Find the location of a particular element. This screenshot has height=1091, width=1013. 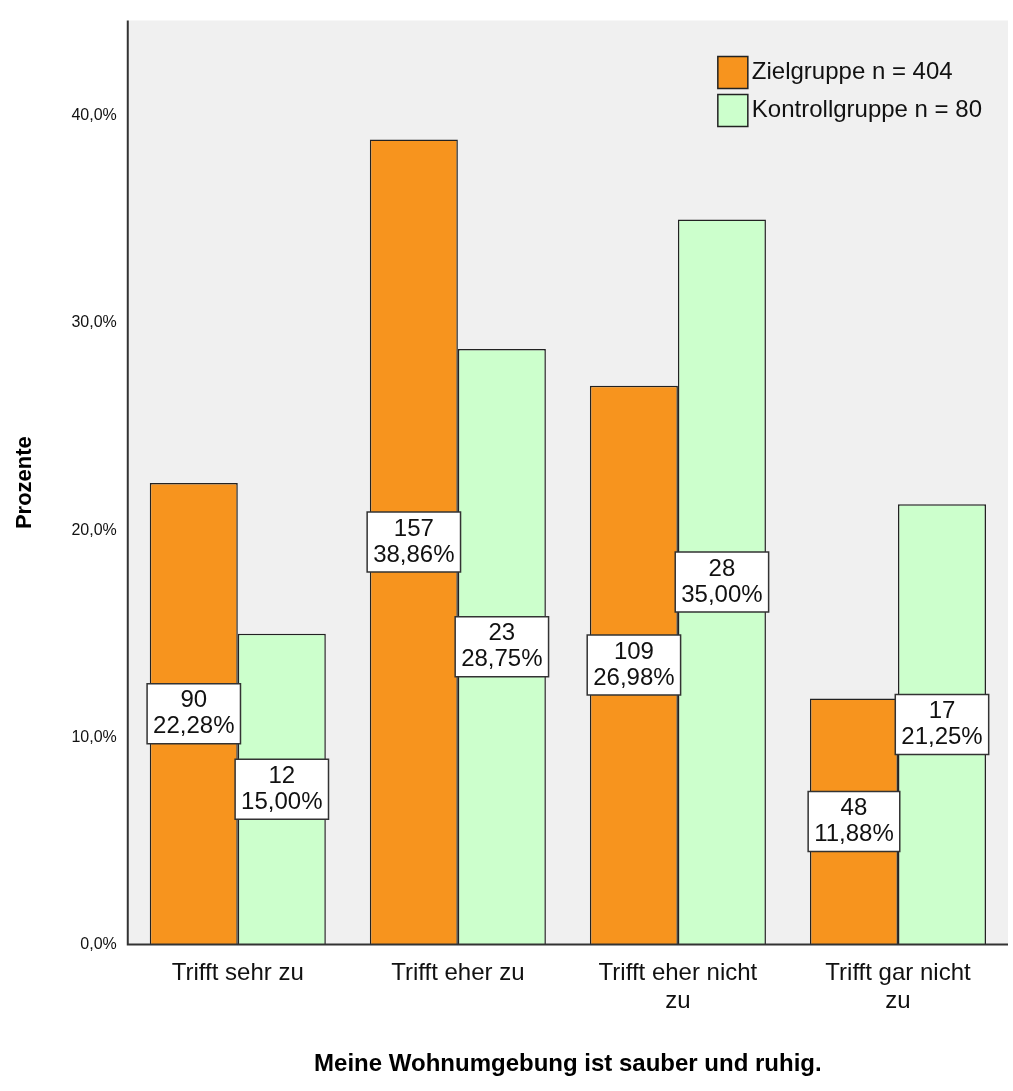

x-tick-label: Trifft eher nicht zu is located at coordinates (678, 985).